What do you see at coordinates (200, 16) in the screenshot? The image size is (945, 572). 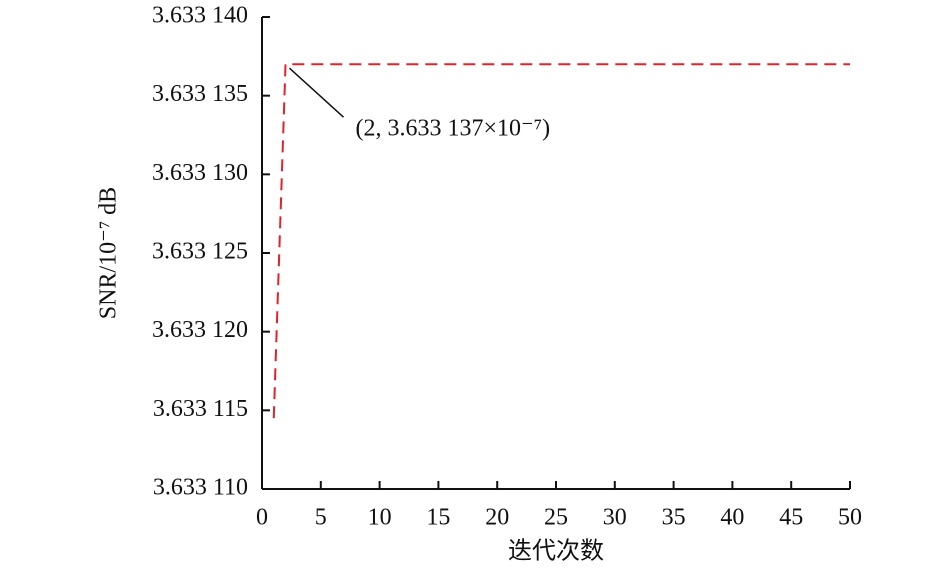 I see `y-tick-label: 3.633 140` at bounding box center [200, 16].